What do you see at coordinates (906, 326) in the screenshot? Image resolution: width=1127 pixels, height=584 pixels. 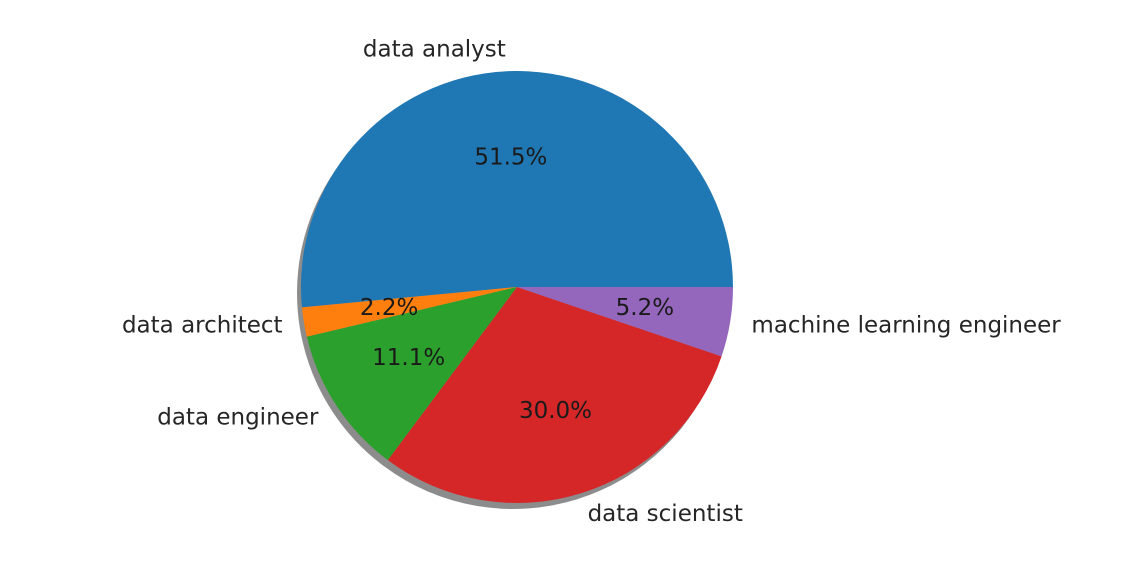 I see `pie-category-label: machine learning engineer` at bounding box center [906, 326].